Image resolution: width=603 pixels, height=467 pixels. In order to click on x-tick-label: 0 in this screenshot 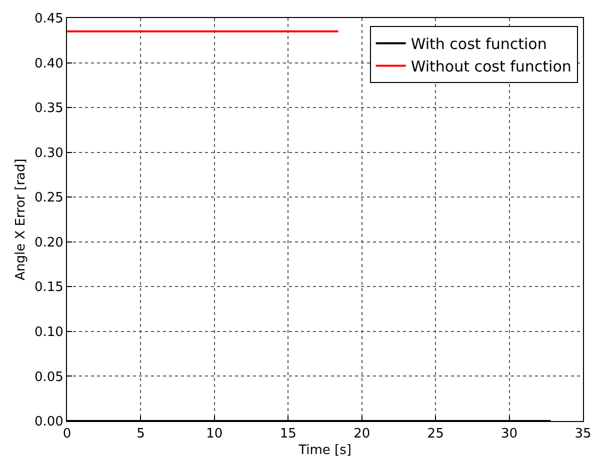, I will do `click(67, 434)`.